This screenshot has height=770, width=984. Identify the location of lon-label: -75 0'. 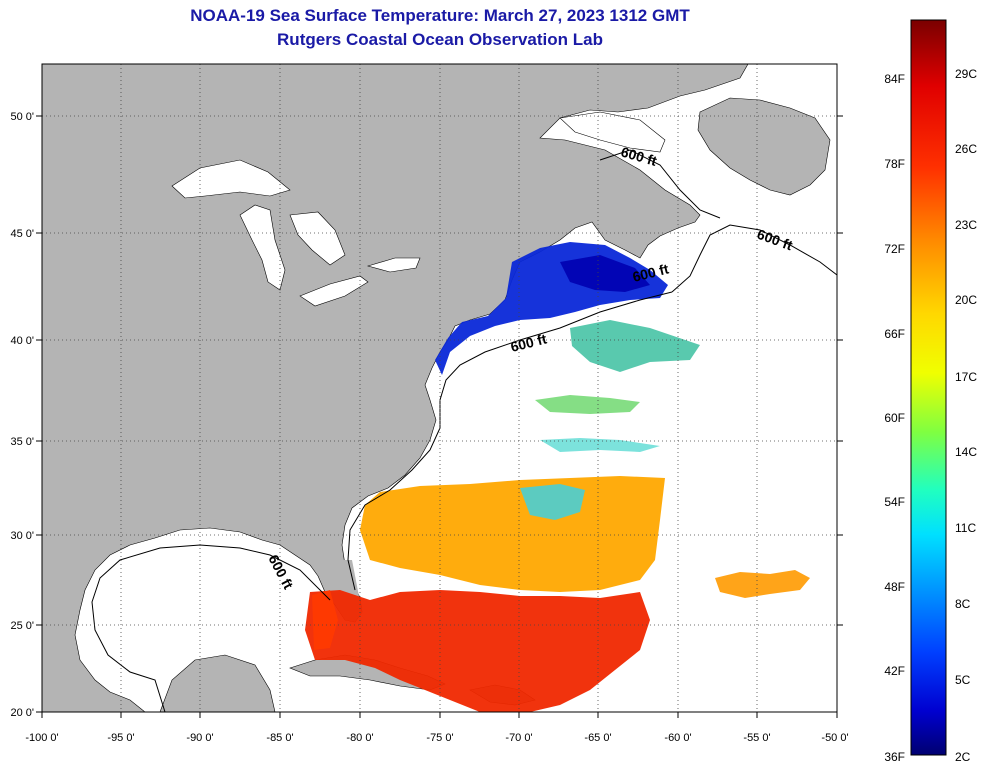
(439, 738).